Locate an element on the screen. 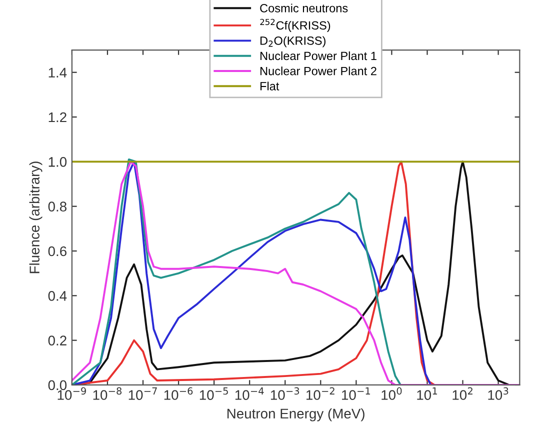  x-tick-label: 10$^{0}$ is located at coordinates (392, 393).